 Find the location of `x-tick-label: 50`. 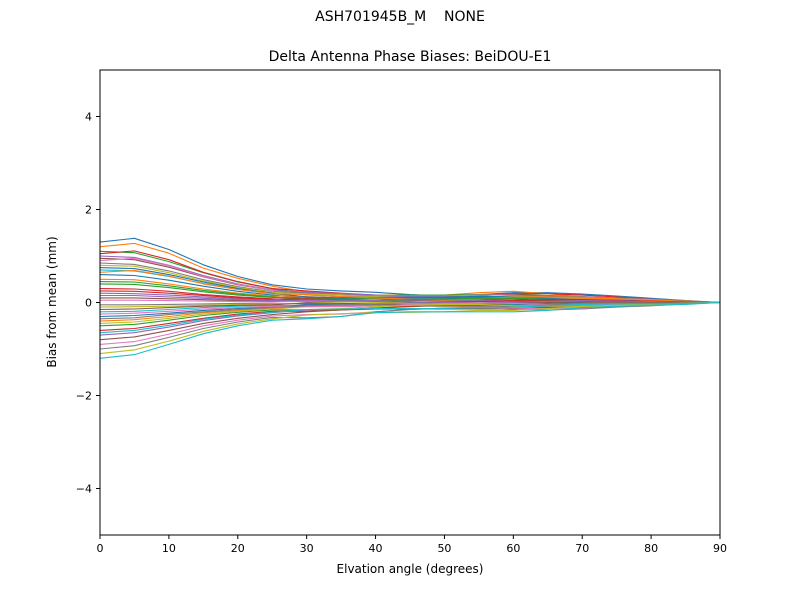

x-tick-label: 50 is located at coordinates (444, 548).